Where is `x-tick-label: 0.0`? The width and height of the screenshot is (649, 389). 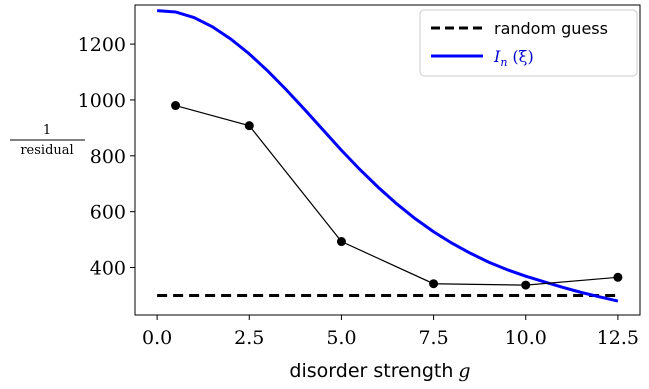
x-tick-label: 0.0 is located at coordinates (157, 338).